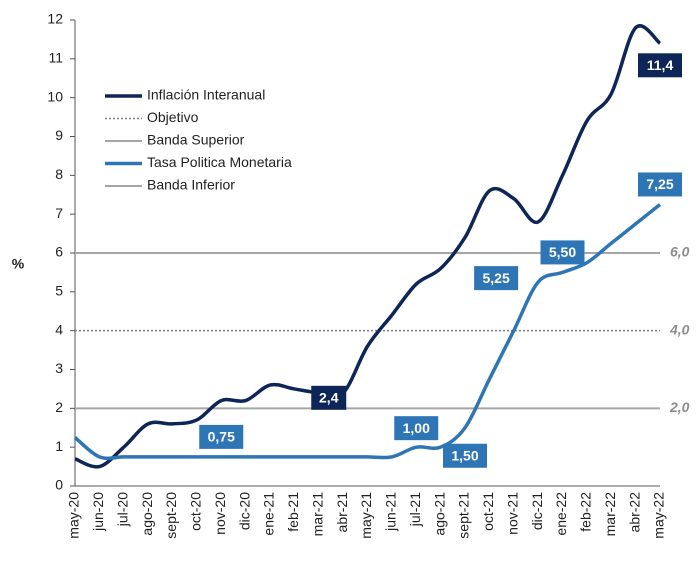  Describe the element at coordinates (537, 511) in the screenshot. I see `x-tick-label: dic-21` at that location.